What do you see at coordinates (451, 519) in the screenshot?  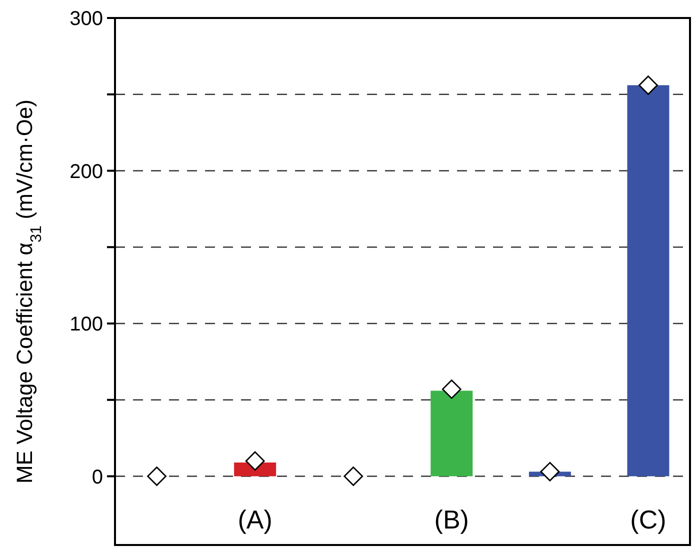 I see `x-tick-label: (B)` at bounding box center [451, 519].